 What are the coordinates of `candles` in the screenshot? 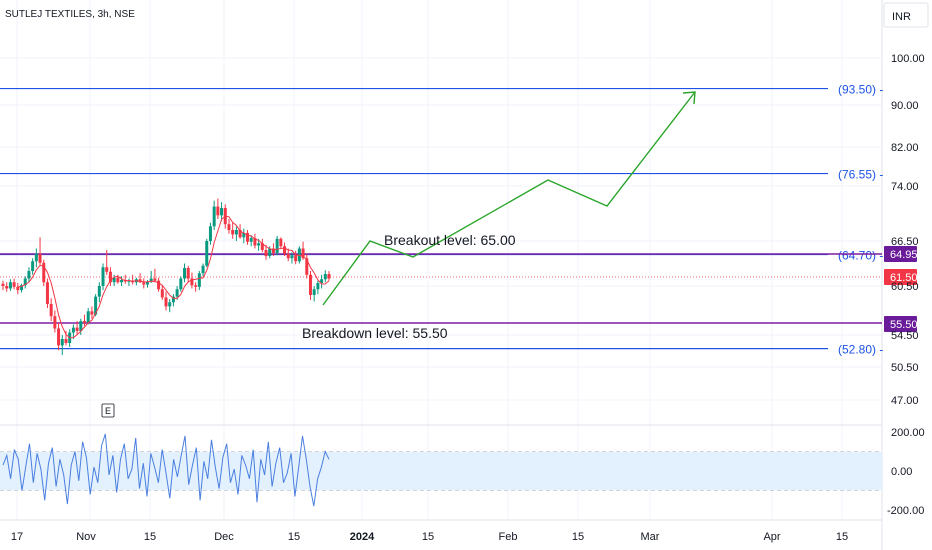 It's located at (166, 276).